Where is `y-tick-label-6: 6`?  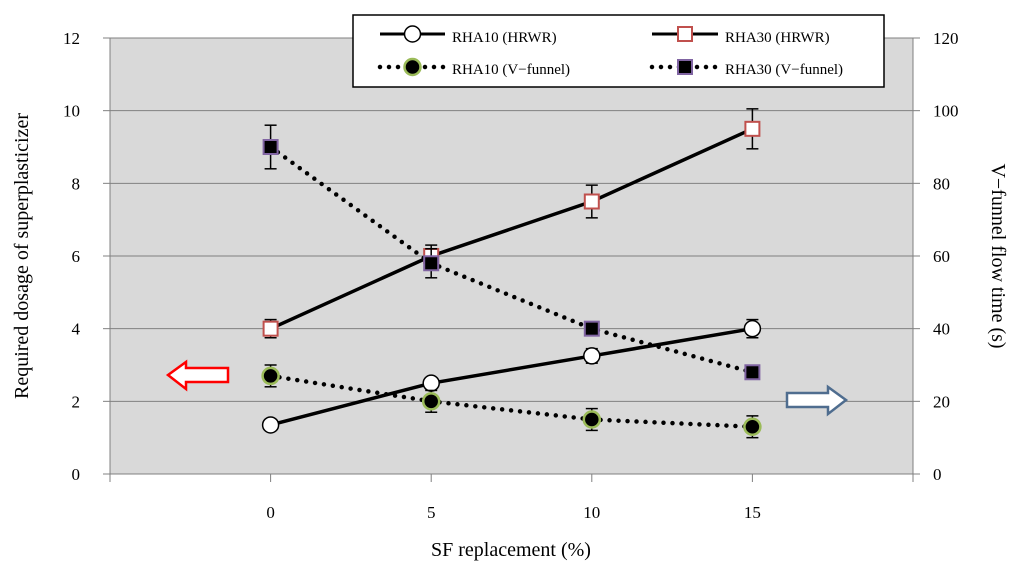
y-tick-label-6: 6 is located at coordinates (76, 256).